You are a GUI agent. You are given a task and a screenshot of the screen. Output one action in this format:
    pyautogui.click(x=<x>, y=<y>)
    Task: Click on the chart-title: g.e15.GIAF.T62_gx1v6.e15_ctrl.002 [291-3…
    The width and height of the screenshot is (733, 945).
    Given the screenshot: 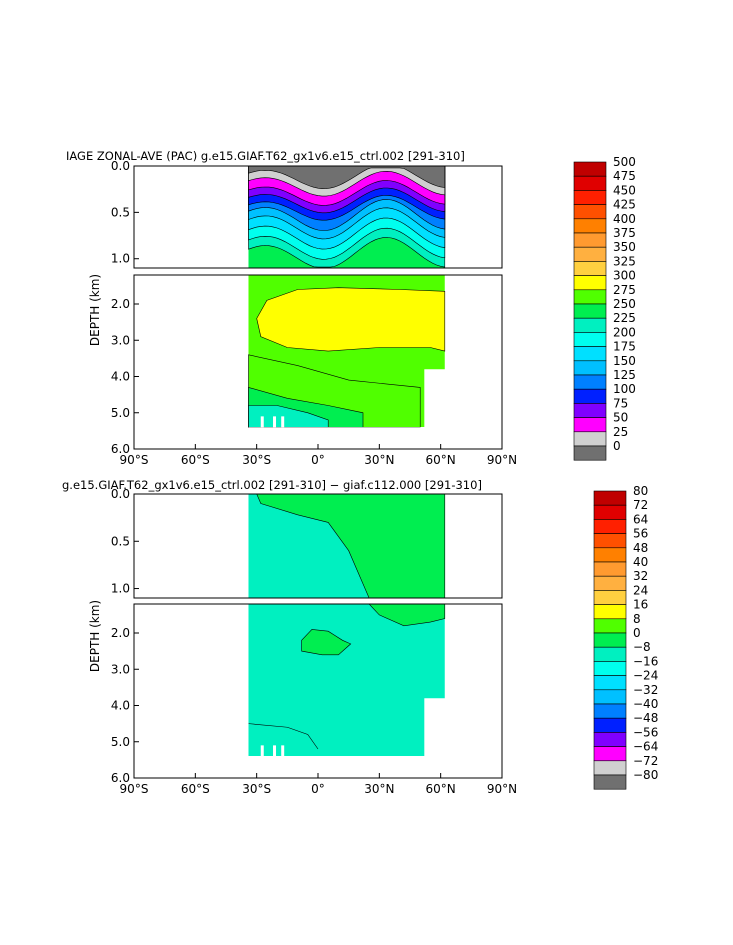 What is the action you would take?
    pyautogui.click(x=272, y=485)
    